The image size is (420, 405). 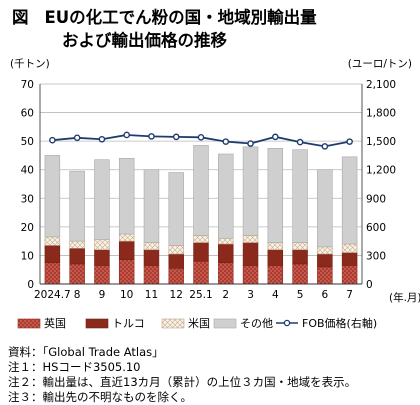 What do you see at coordinates (176, 295) in the screenshot?
I see `x-tick-label: 12` at bounding box center [176, 295].